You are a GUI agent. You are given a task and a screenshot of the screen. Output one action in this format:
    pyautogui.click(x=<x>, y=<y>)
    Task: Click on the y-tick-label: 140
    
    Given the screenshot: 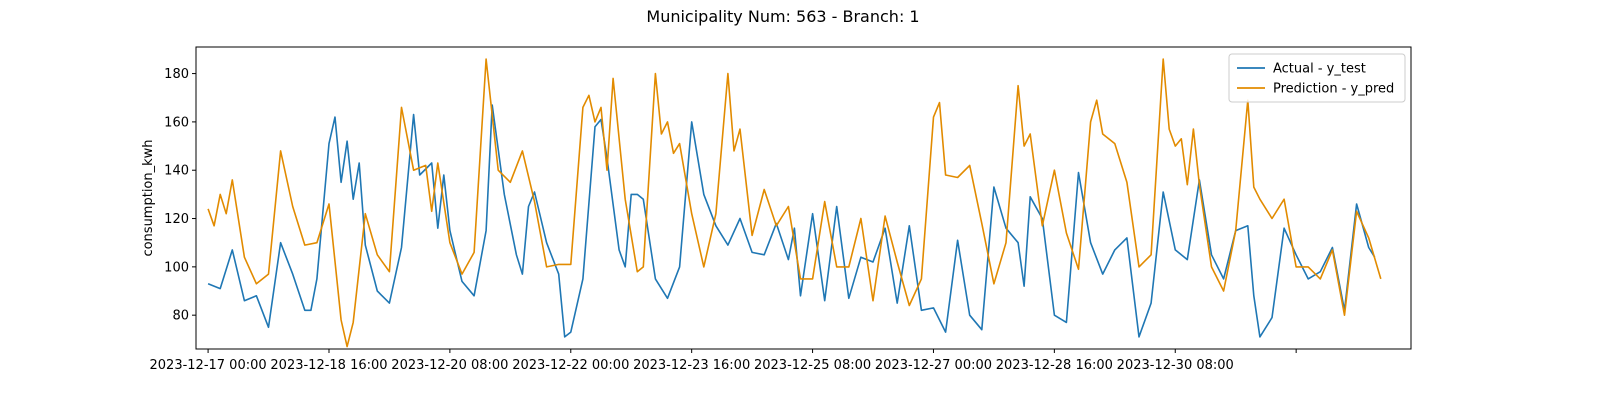 What is the action you would take?
    pyautogui.click(x=176, y=171)
    